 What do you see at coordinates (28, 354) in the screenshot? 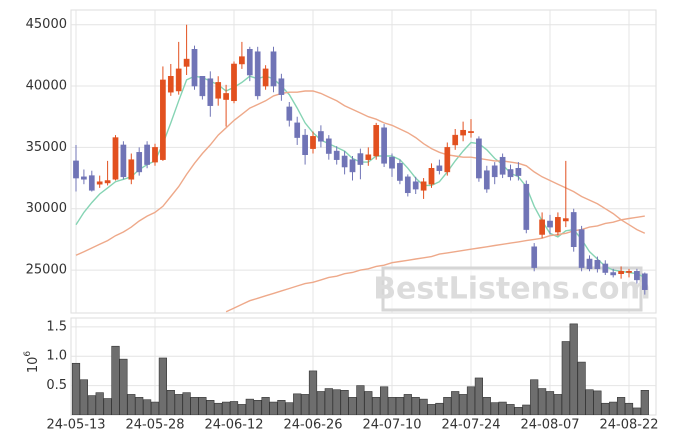
I see `scale-exponent: 6` at bounding box center [28, 354].